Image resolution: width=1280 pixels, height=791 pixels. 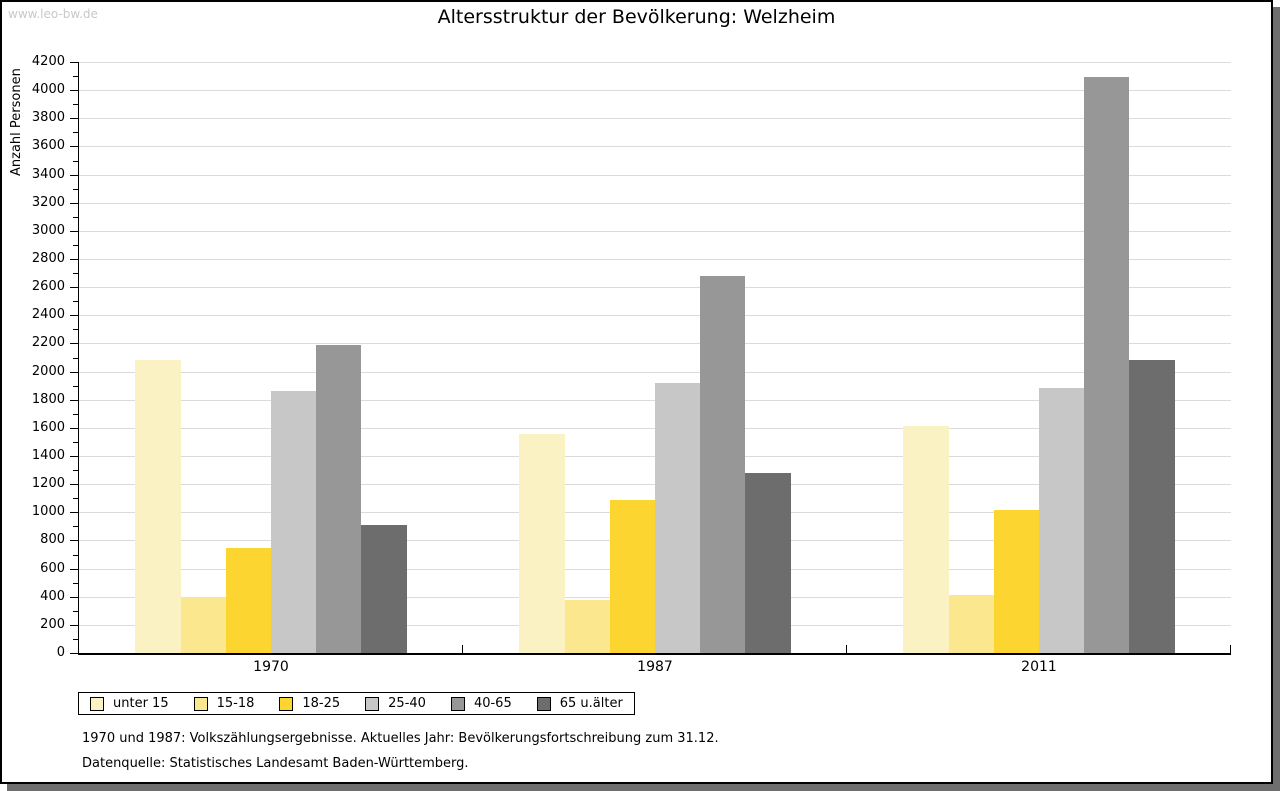 What do you see at coordinates (1152, 506) in the screenshot?
I see `bar-2011-65-u-älter` at bounding box center [1152, 506].